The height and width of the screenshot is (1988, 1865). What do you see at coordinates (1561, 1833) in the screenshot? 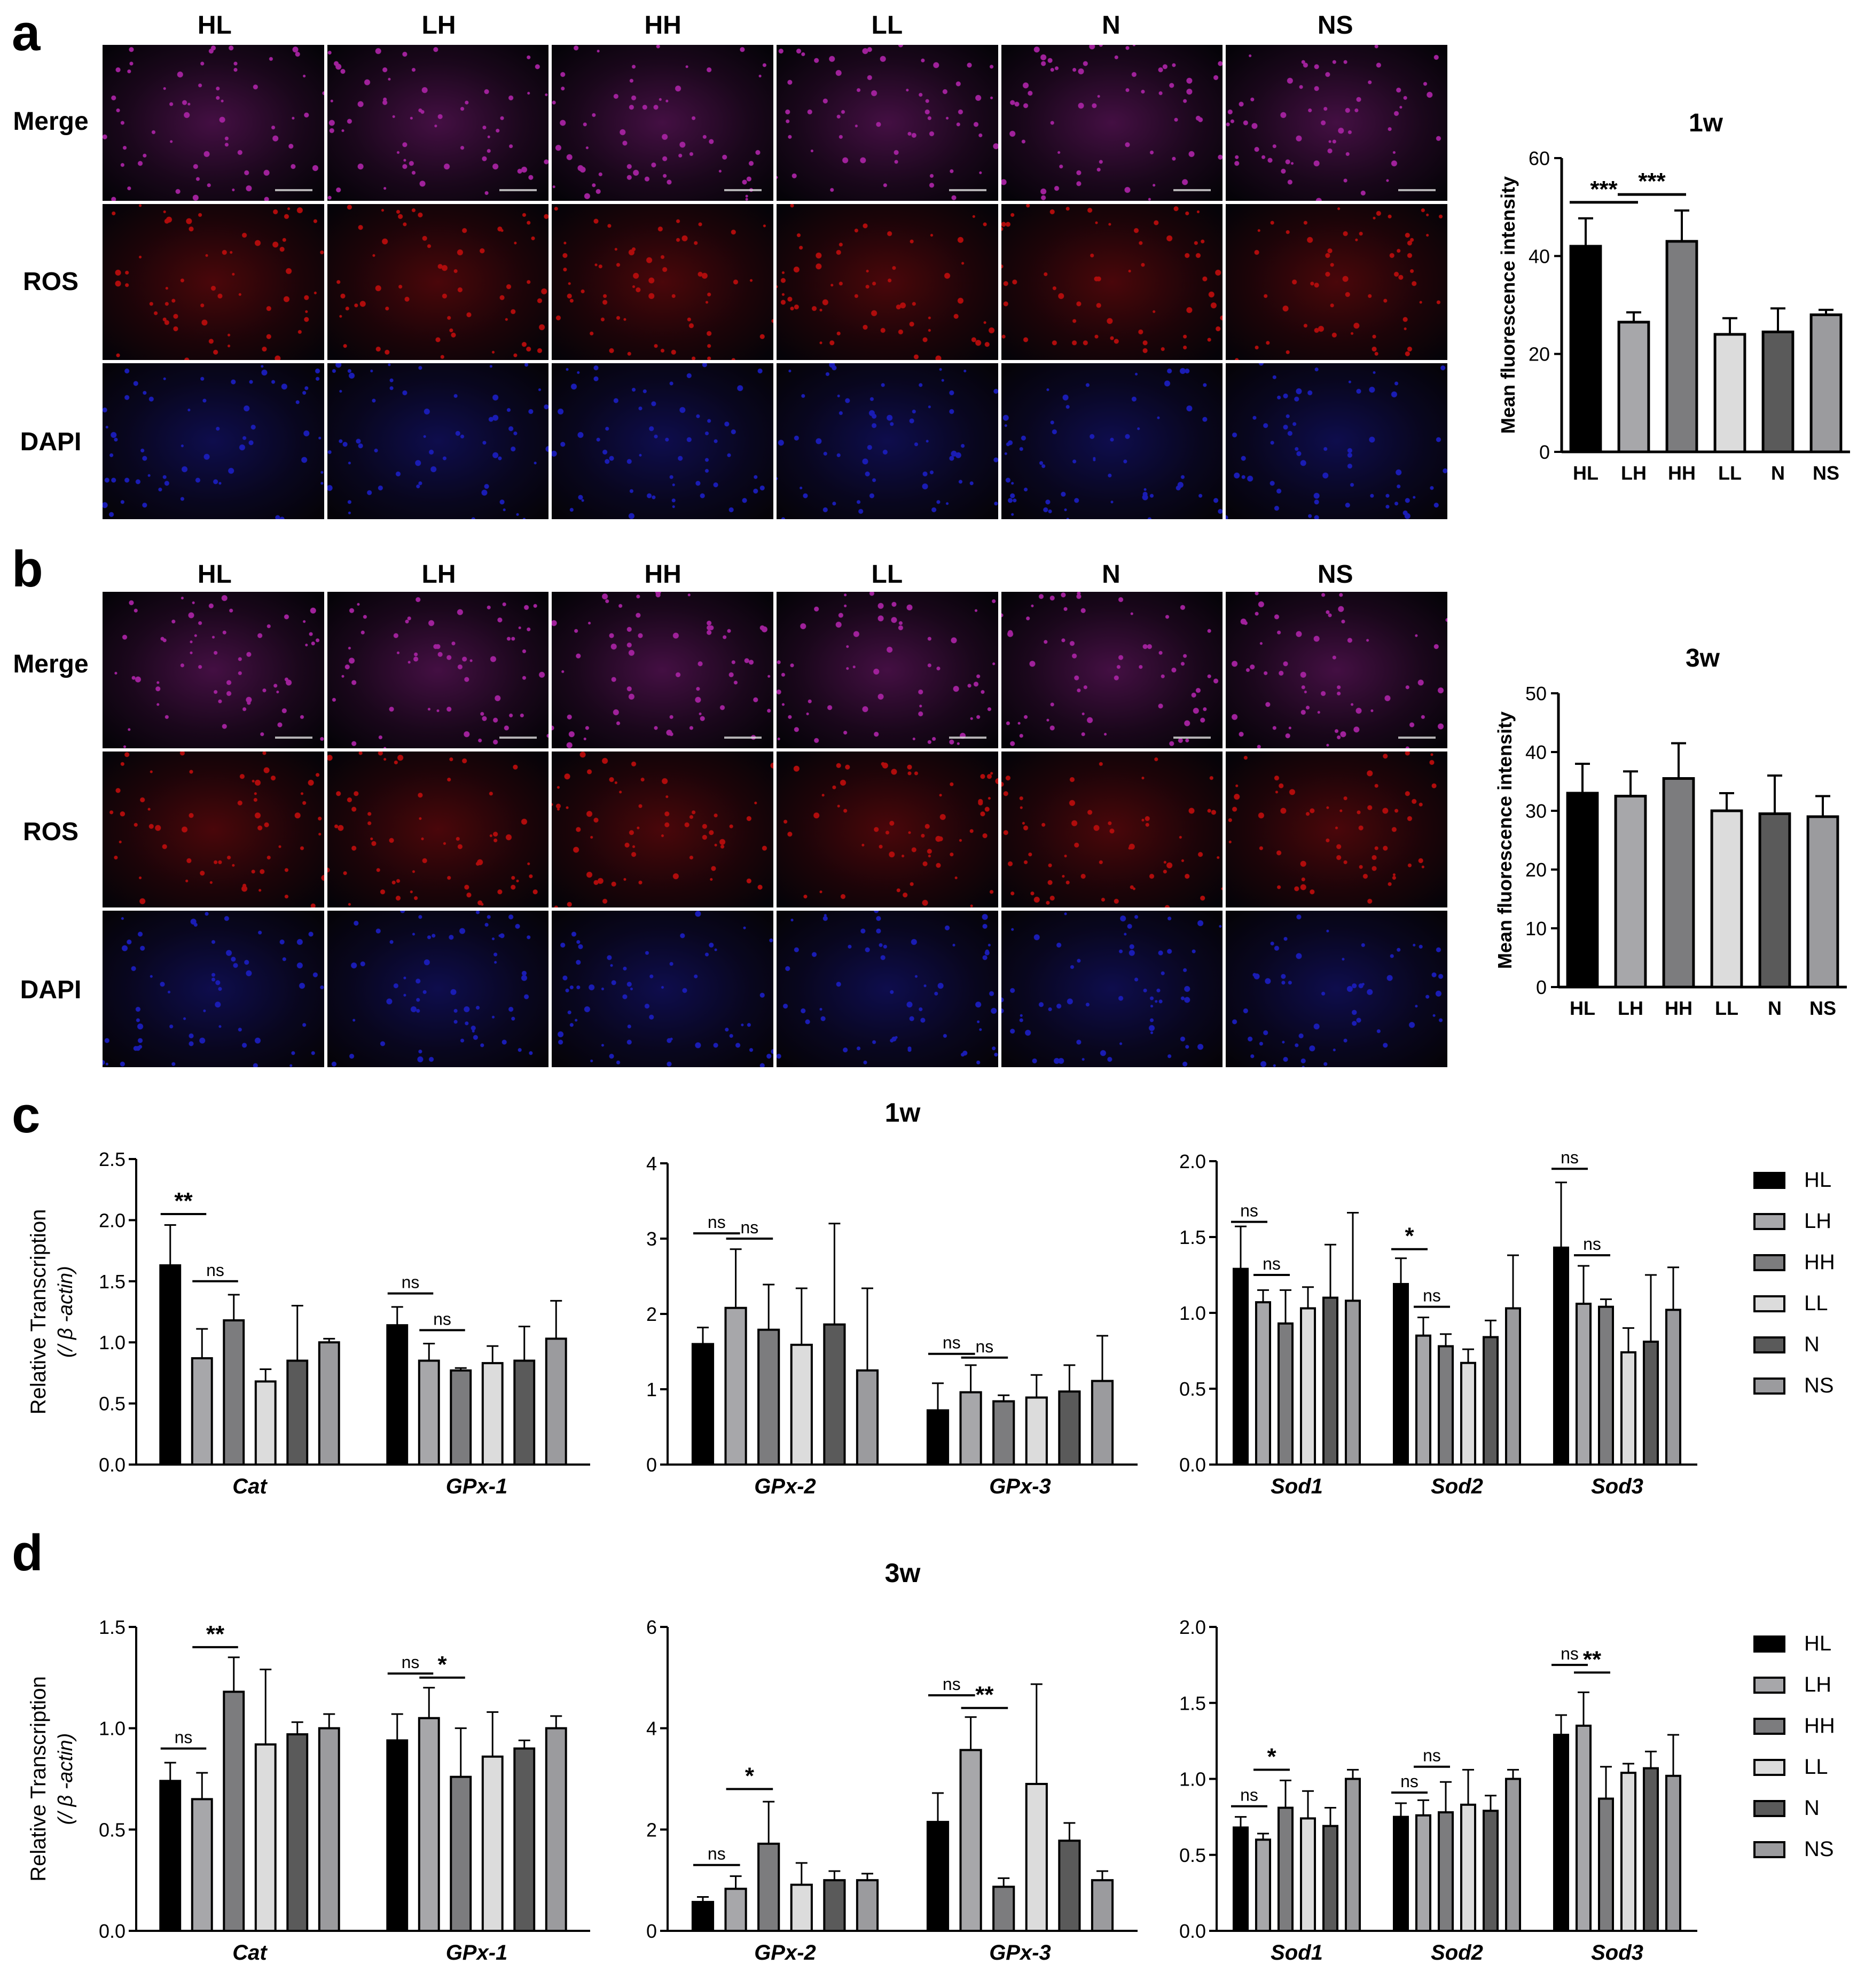
I see `bar-sod3-hl` at bounding box center [1561, 1833].